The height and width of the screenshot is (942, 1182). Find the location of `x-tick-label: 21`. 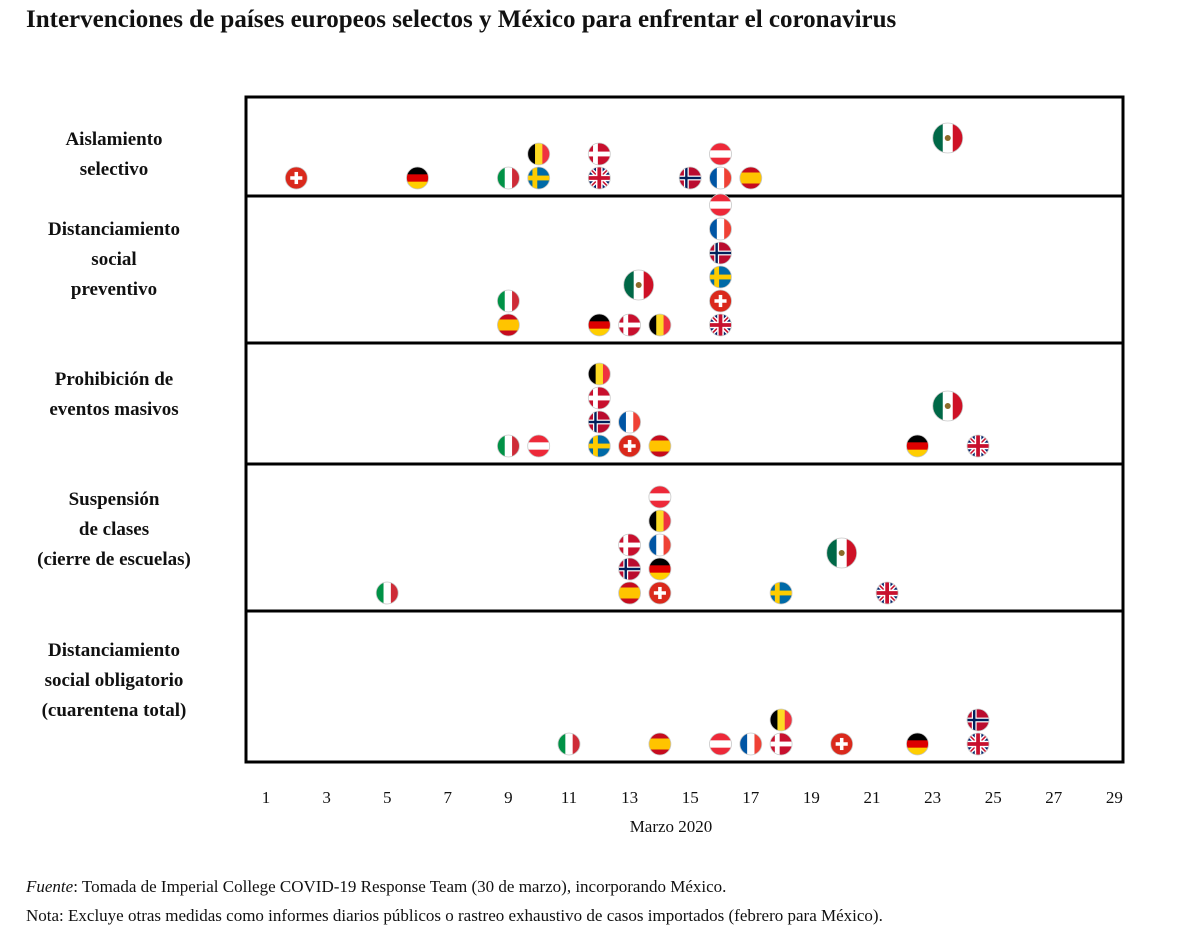

x-tick-label: 21 is located at coordinates (872, 797).